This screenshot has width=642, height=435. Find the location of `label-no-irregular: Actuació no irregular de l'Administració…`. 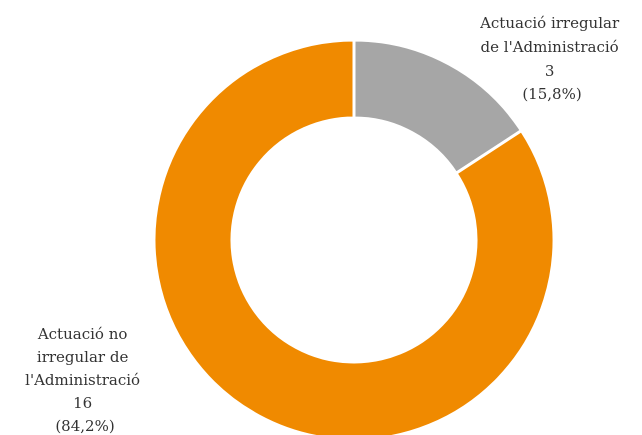

label-no-irregular: Actuació no irregular de l'Administració… is located at coordinates (85, 380).